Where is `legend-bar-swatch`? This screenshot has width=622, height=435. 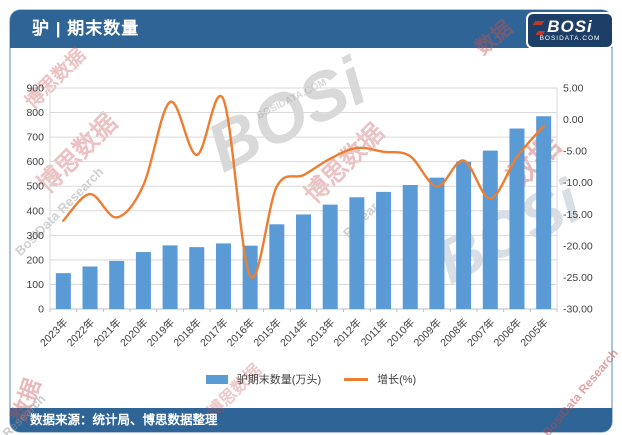
legend-bar-swatch is located at coordinates (216, 379).